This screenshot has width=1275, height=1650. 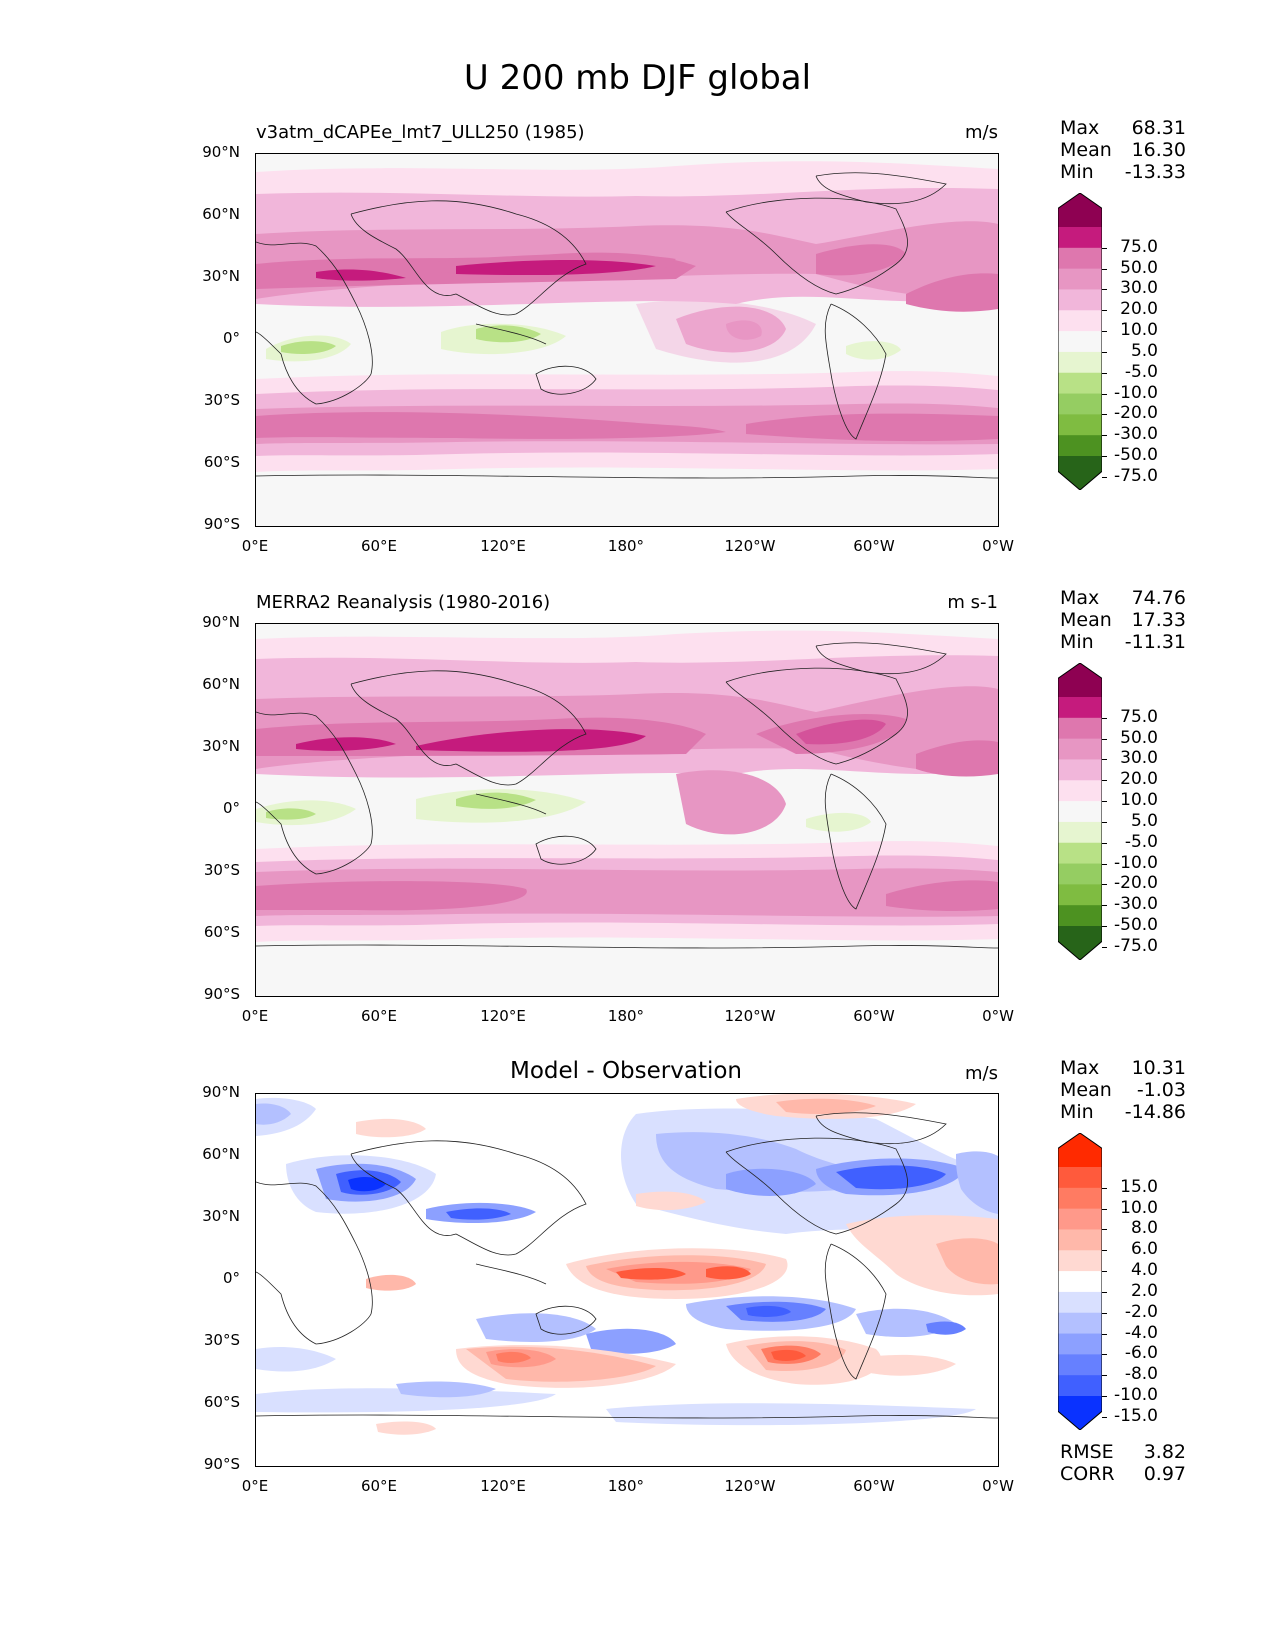 What do you see at coordinates (221, 1340) in the screenshot?
I see `p3-ylabel-30s: 30°S` at bounding box center [221, 1340].